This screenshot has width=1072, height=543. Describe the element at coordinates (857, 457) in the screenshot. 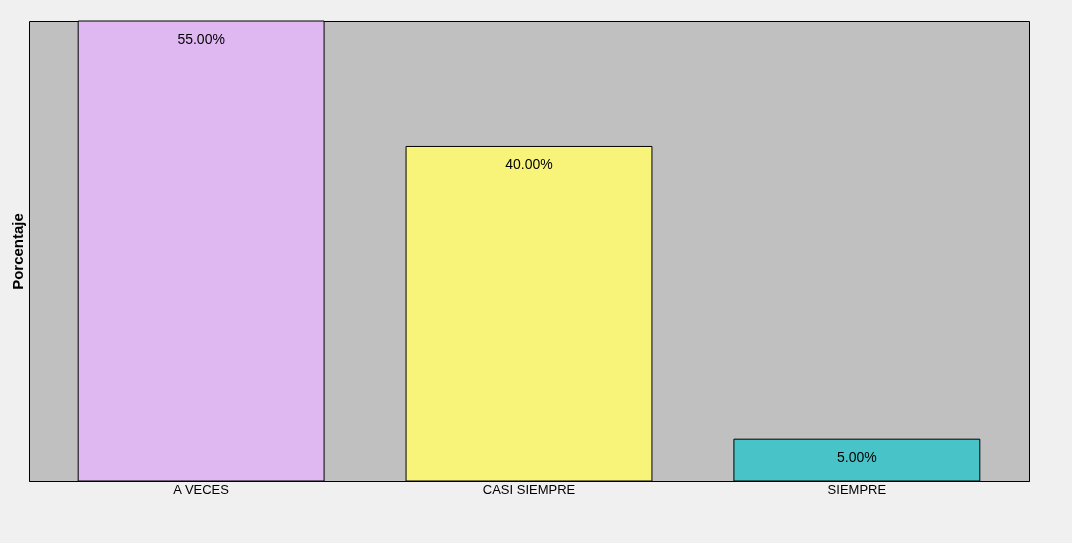

I see `data-label: 5.00%` at that location.